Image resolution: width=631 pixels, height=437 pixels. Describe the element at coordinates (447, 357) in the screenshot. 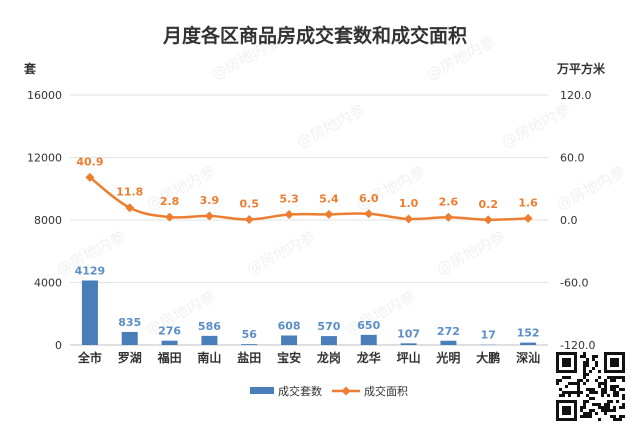

I see `x-category-label: 光明` at that location.